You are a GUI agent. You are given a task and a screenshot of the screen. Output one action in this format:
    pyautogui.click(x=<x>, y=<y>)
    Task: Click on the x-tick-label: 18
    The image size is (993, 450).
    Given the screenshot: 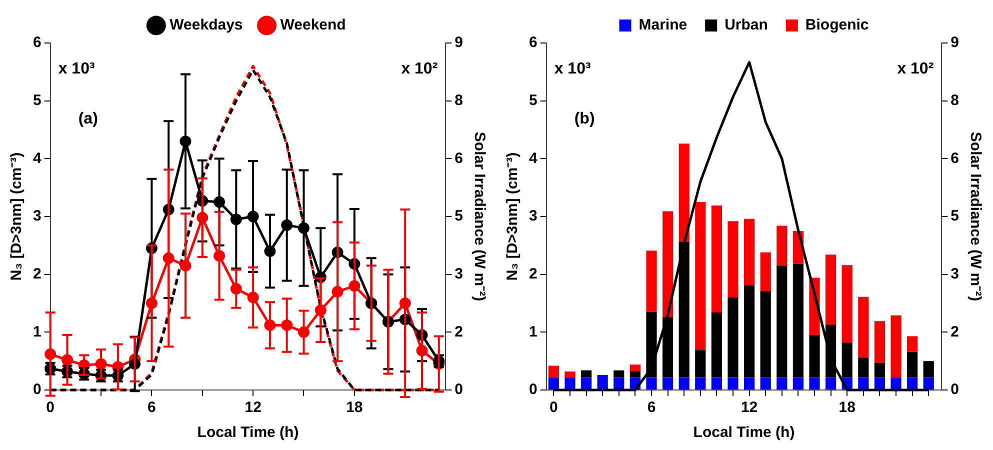 What is the action you would take?
    pyautogui.click(x=847, y=407)
    